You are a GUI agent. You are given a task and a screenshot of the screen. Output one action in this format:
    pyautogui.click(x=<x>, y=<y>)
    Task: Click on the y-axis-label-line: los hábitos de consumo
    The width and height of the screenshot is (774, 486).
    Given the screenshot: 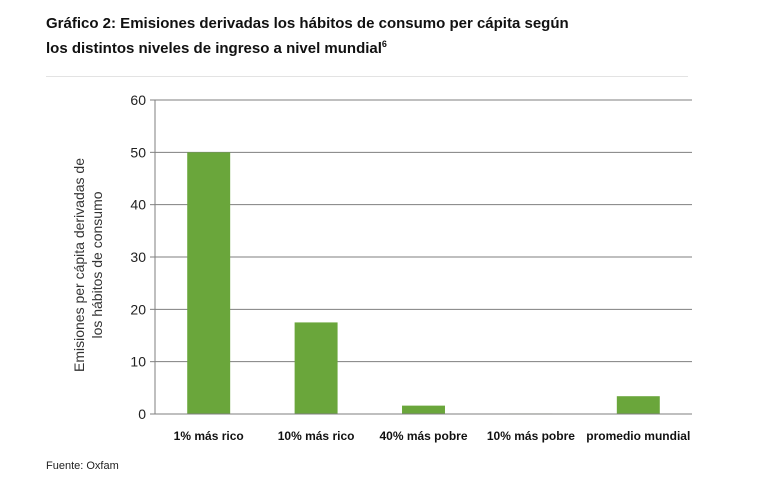 What is the action you would take?
    pyautogui.click(x=97, y=264)
    